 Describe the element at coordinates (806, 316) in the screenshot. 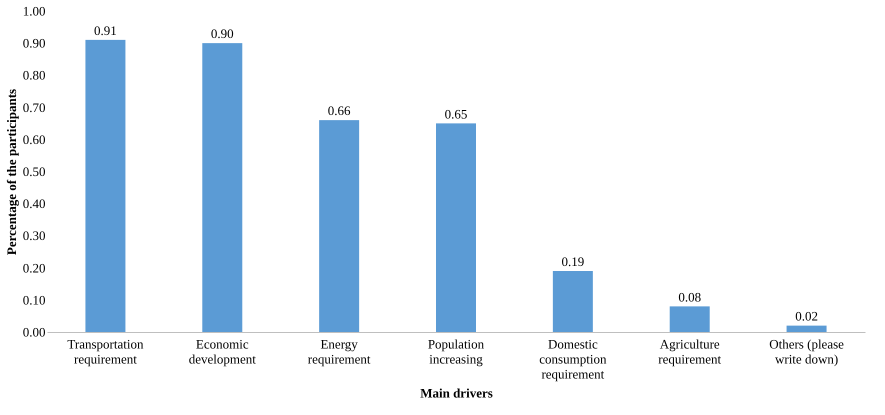

I see `data-label: 0.02` at that location.